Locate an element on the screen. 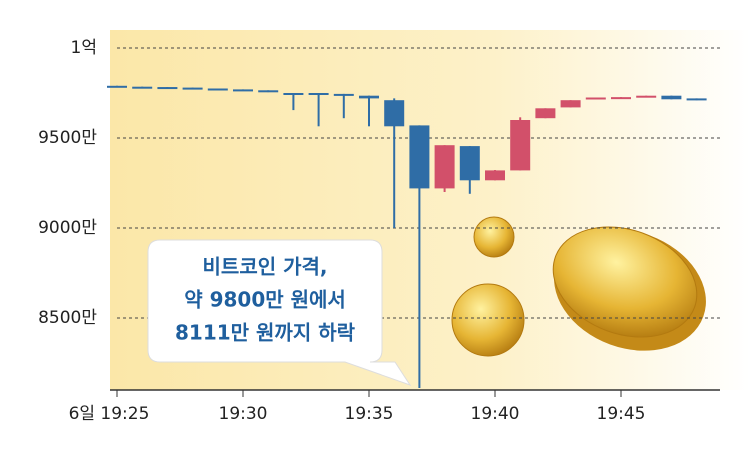 The height and width of the screenshot is (457, 750). x-tick-label: 19:30 is located at coordinates (243, 414).